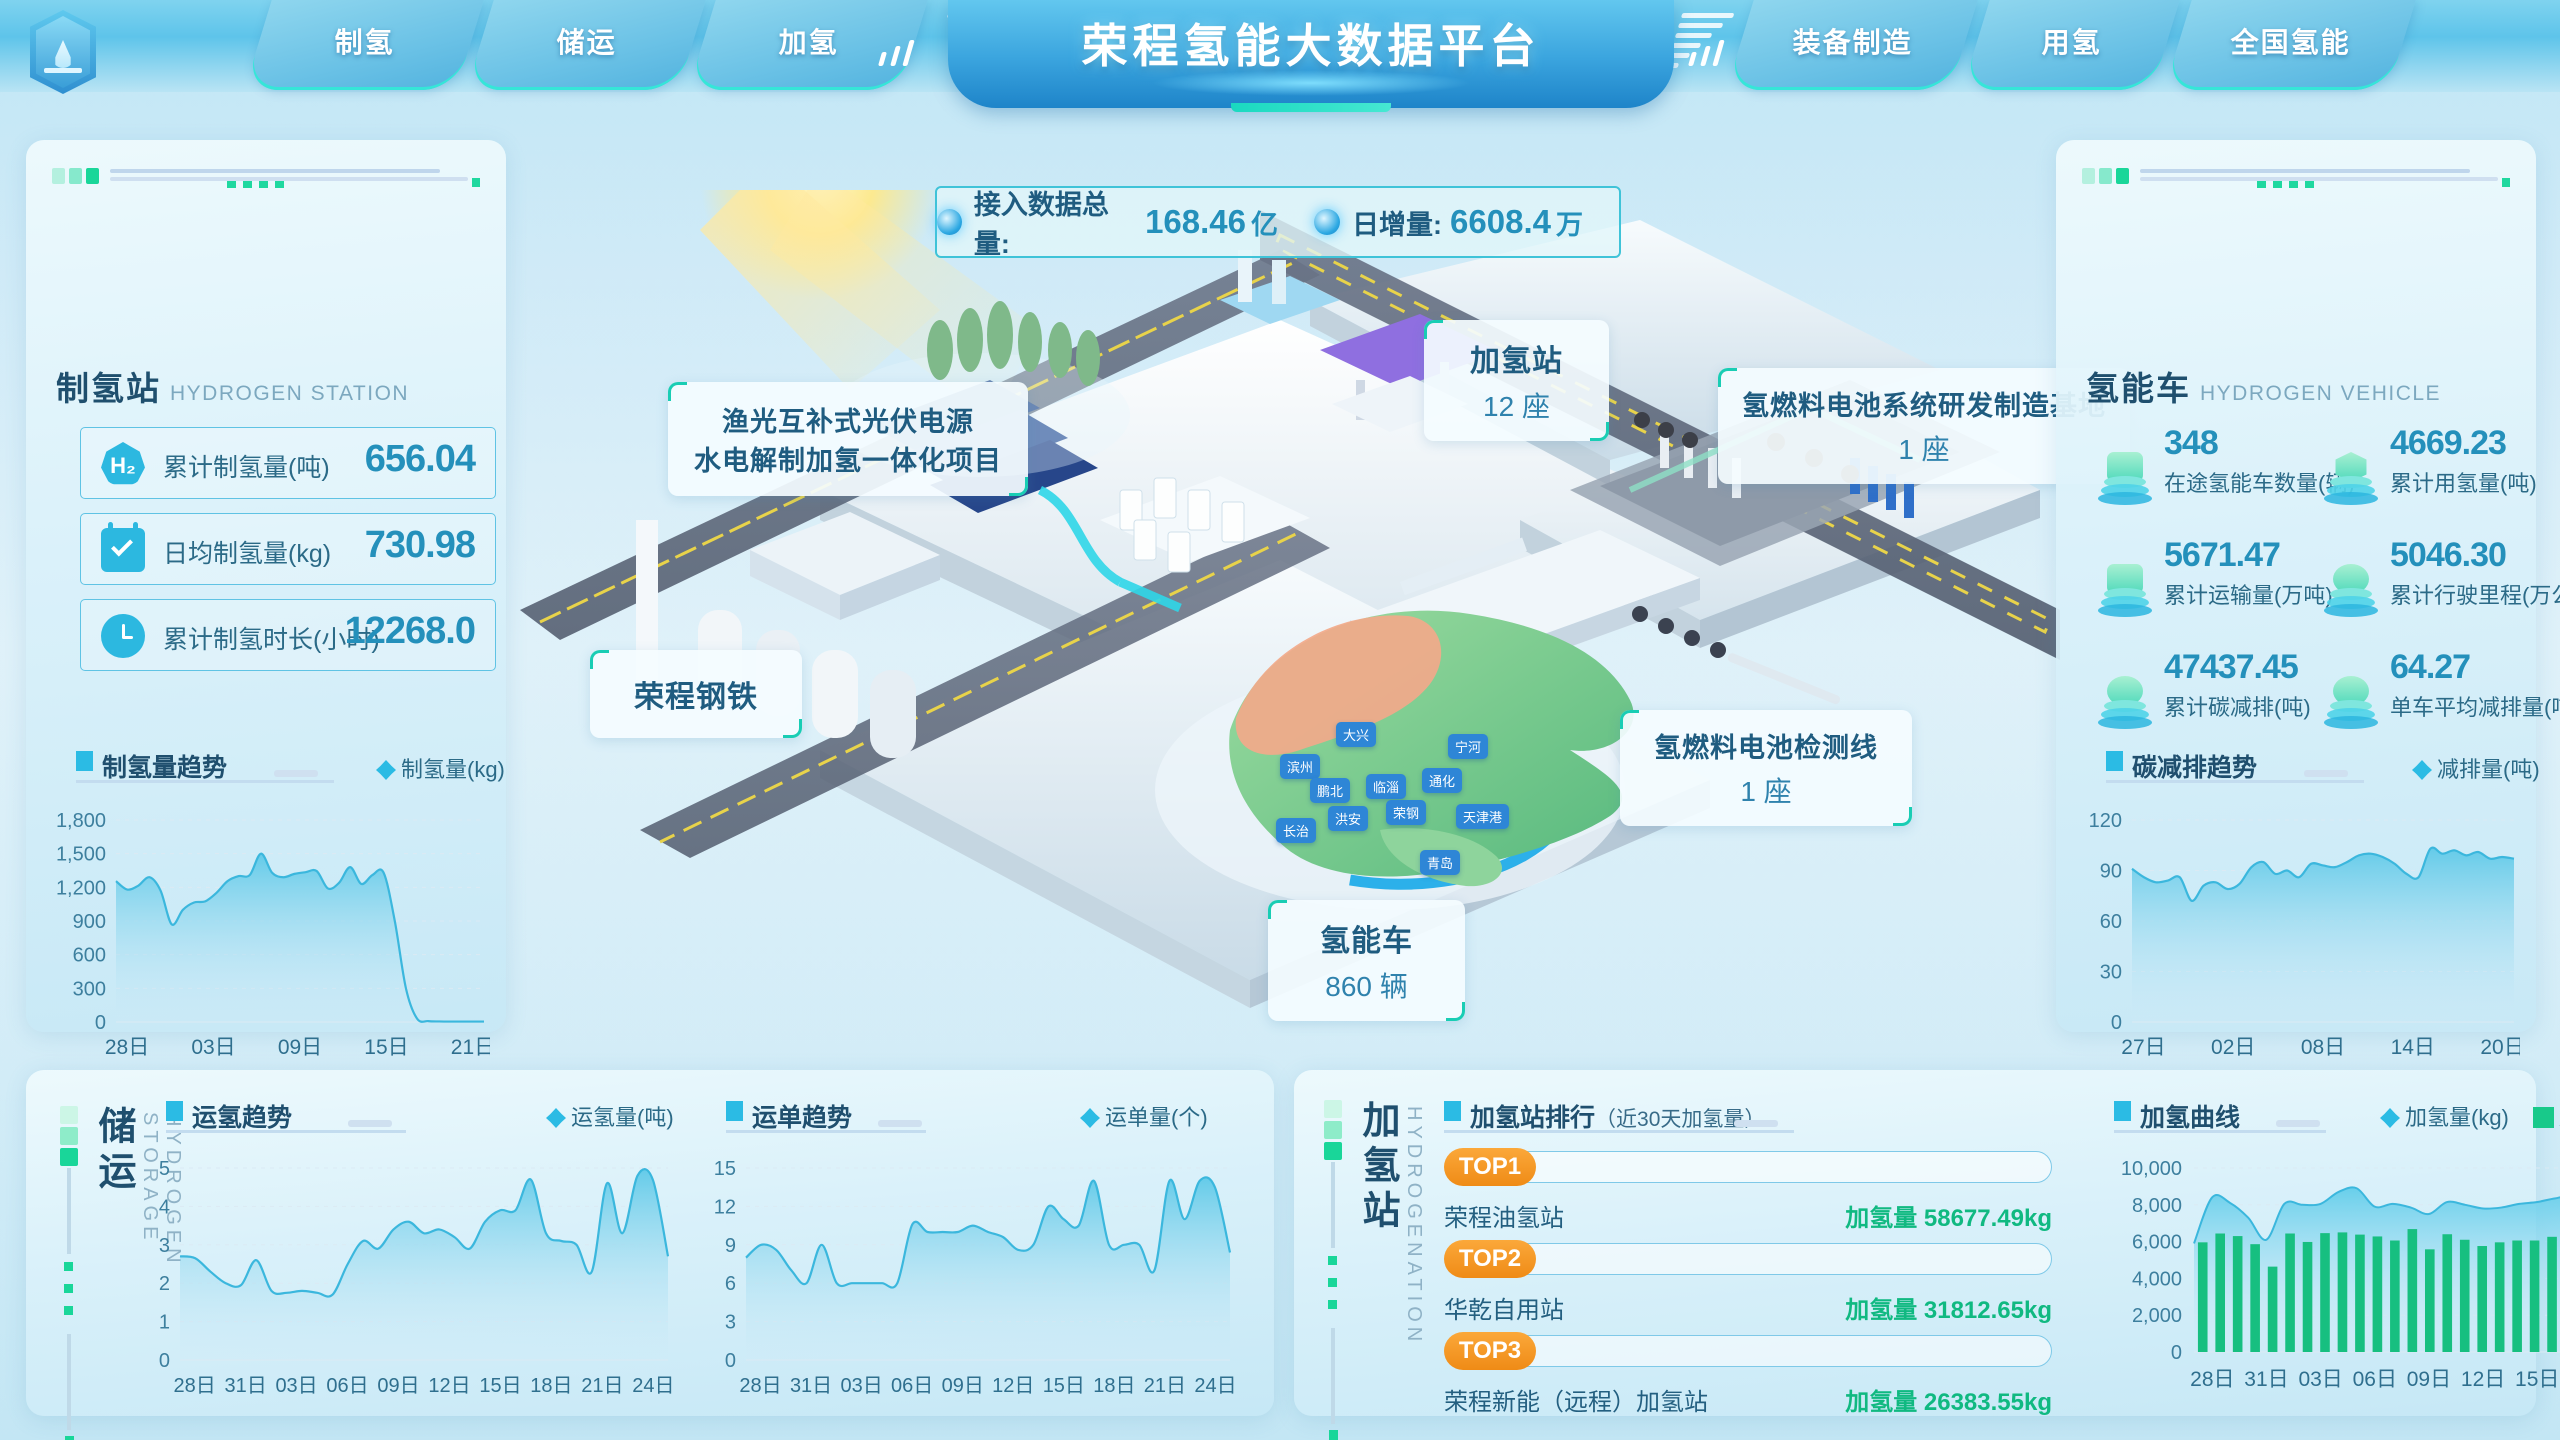 The height and width of the screenshot is (1440, 2560). What do you see at coordinates (2248, 595) in the screenshot?
I see `metric-caption: 累计运输量(万吨)` at bounding box center [2248, 595].